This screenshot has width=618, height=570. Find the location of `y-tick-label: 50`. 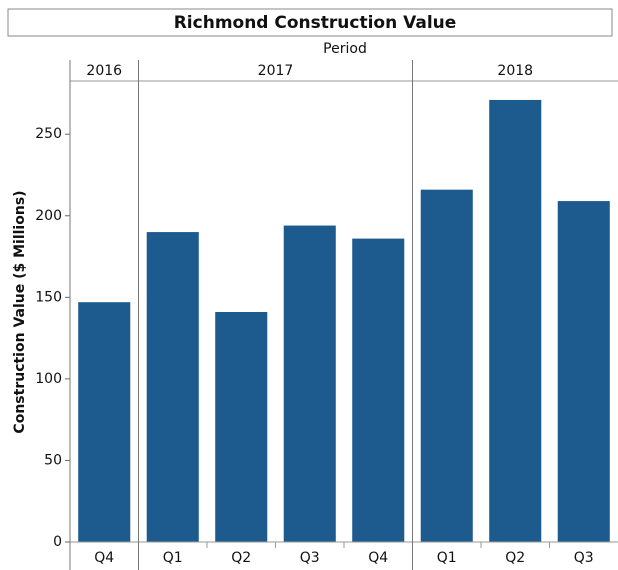

y-tick-label: 50 is located at coordinates (53, 460).